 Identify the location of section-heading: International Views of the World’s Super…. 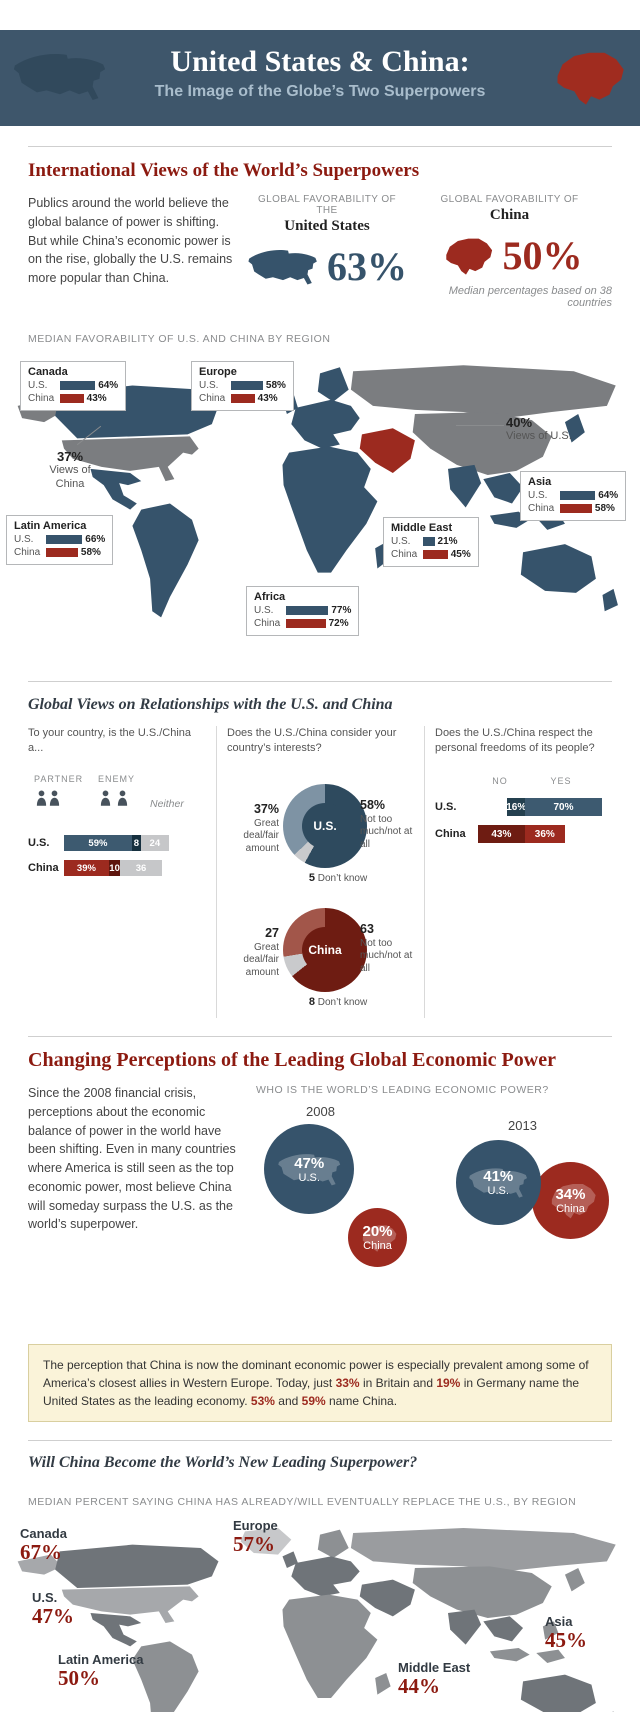
(224, 170).